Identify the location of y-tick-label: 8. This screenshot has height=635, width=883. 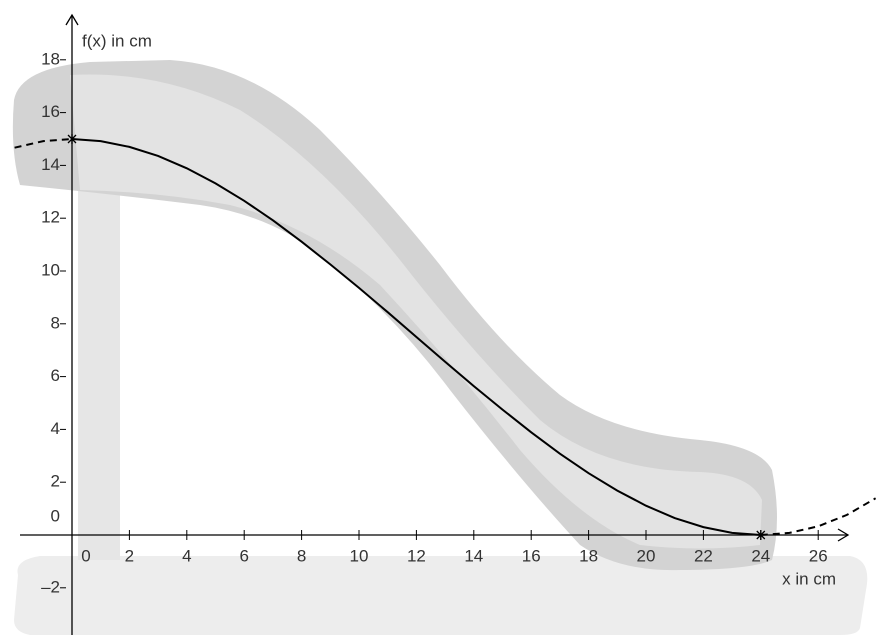
(55, 322).